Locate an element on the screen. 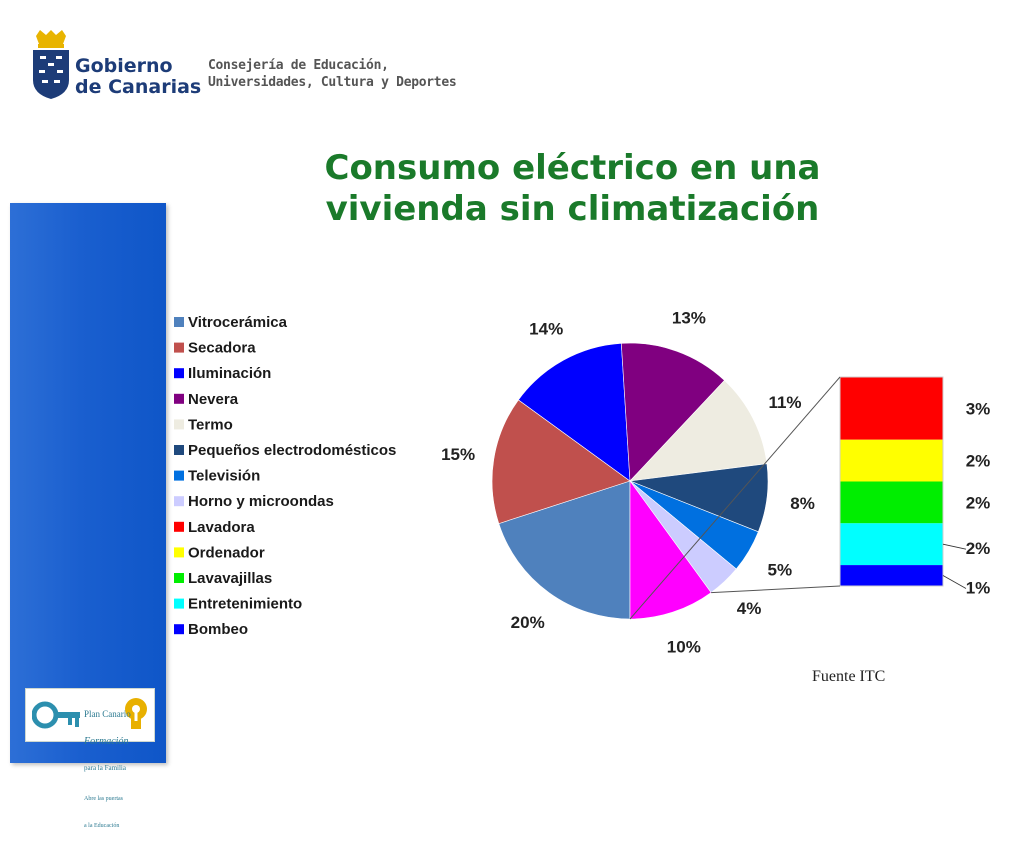 The image size is (1024, 849). legend-label-pequenos-electrodomesticos: Pequeños electrodomésticos is located at coordinates (292, 450).